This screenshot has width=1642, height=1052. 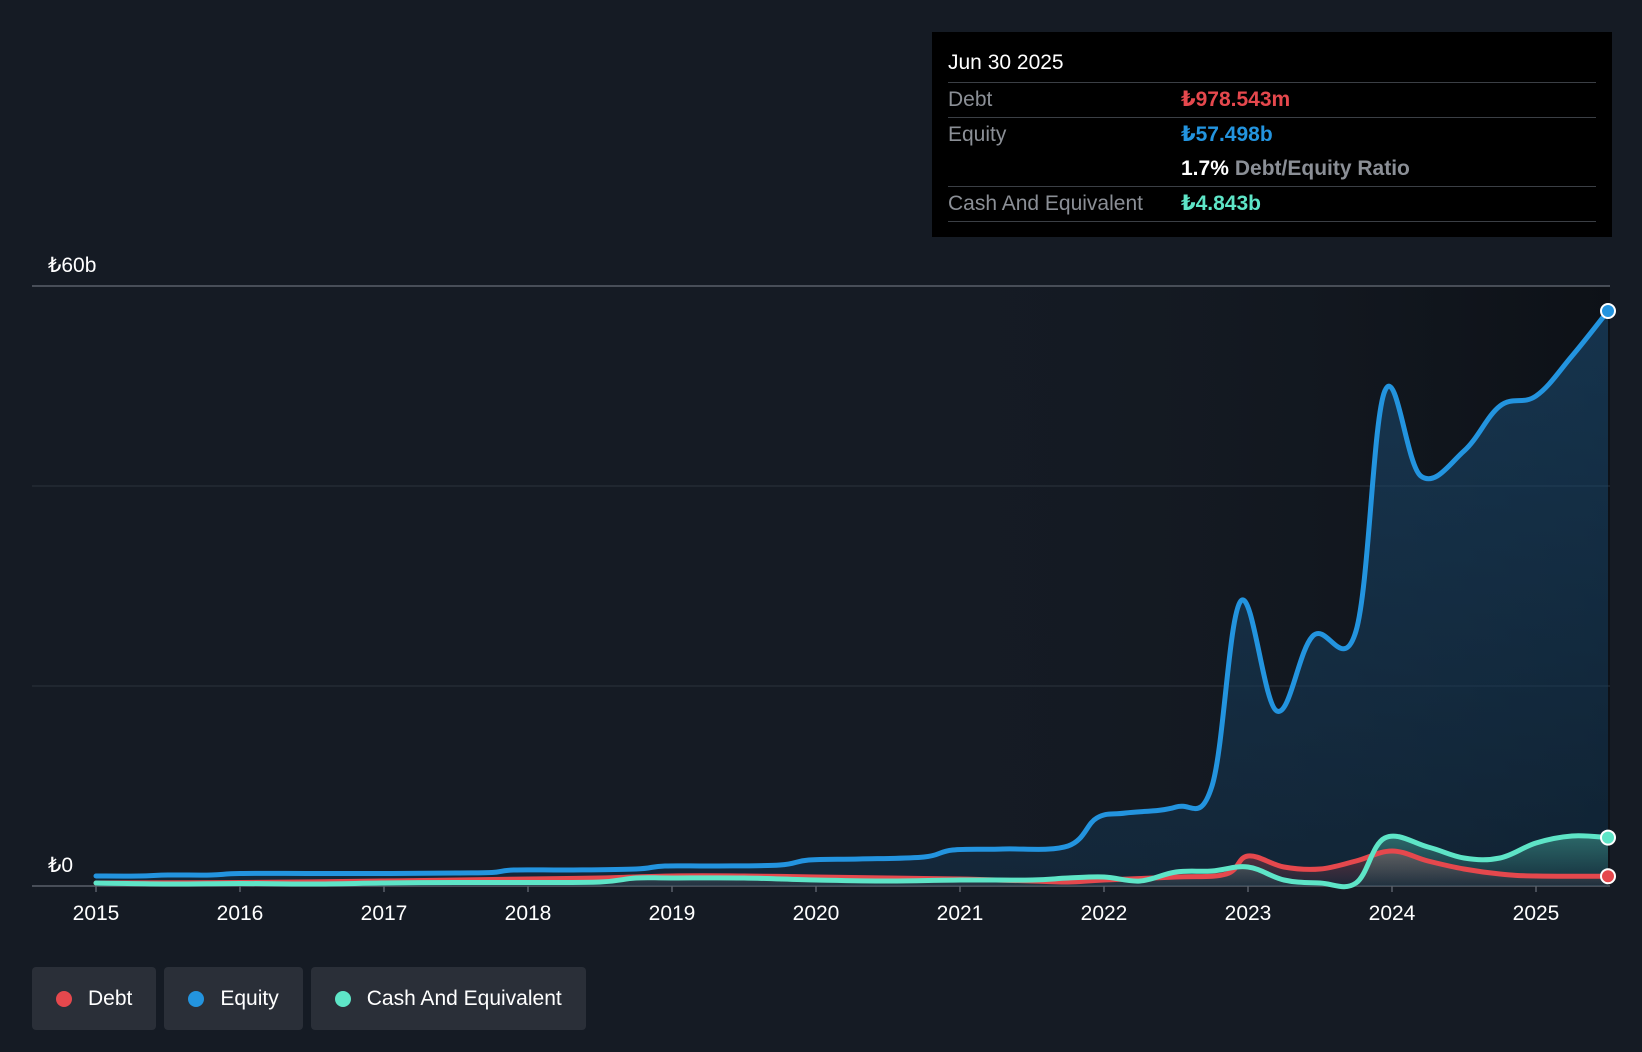 I want to click on debt-end-marker, so click(x=1608, y=876).